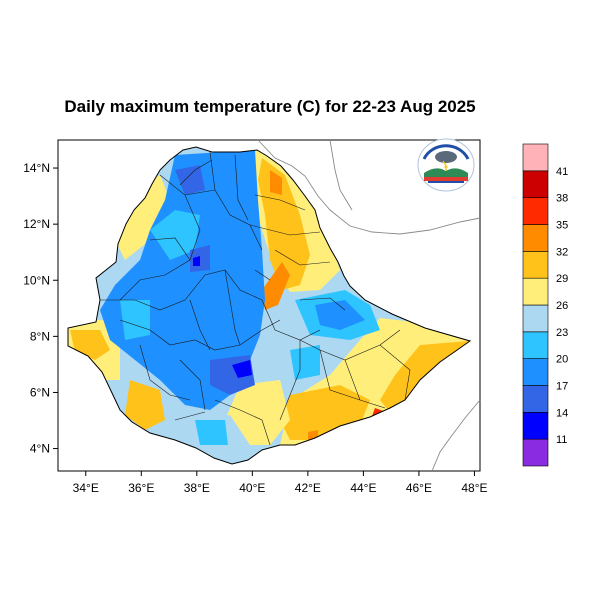 This screenshot has height=600, width=600. Describe the element at coordinates (36, 168) in the screenshot. I see `lat-tick-label: 14°N` at that location.